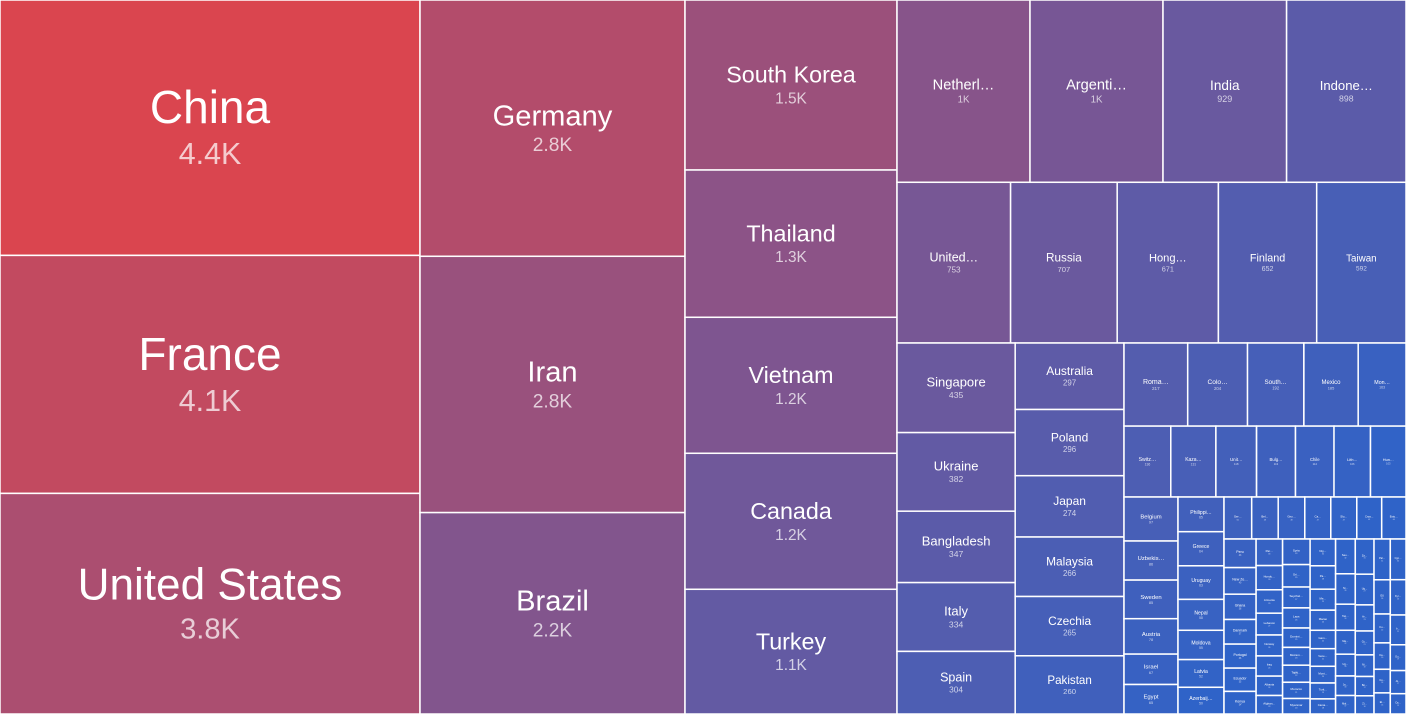  I want to click on tile-kaza: Kaza…131, so click(1193, 461).